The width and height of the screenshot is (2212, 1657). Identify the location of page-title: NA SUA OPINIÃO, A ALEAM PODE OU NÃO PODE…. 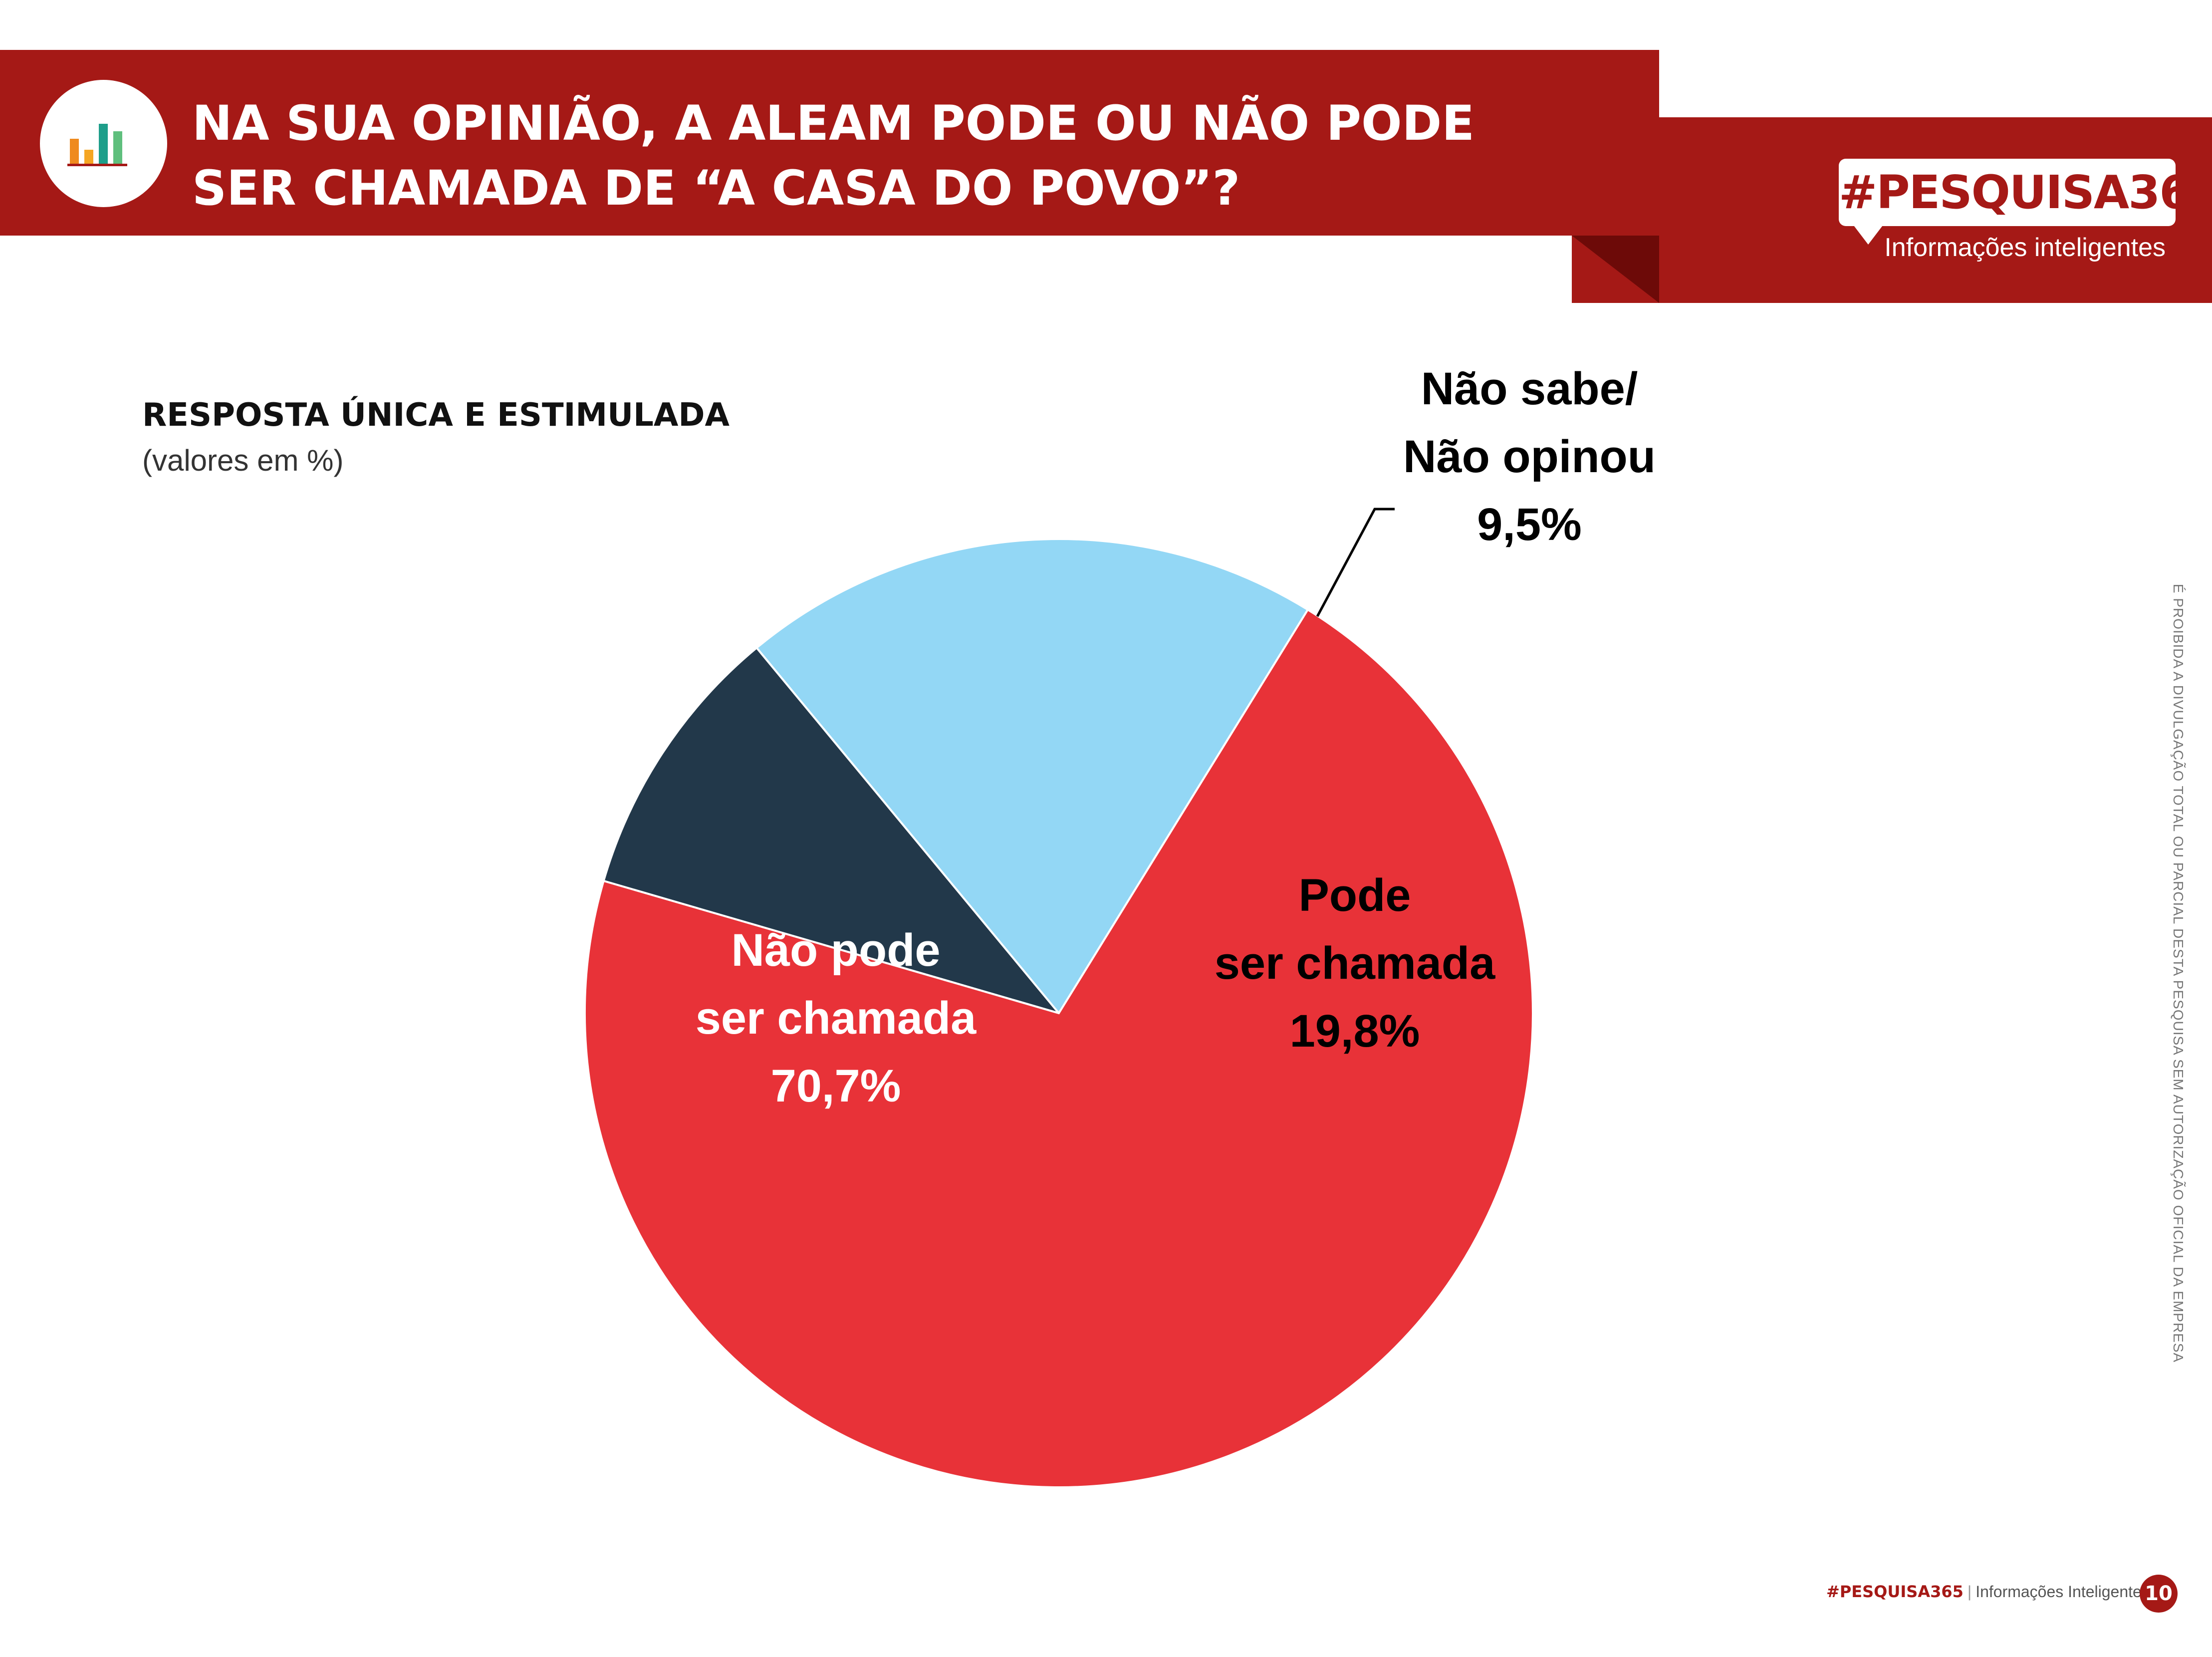
(891, 156).